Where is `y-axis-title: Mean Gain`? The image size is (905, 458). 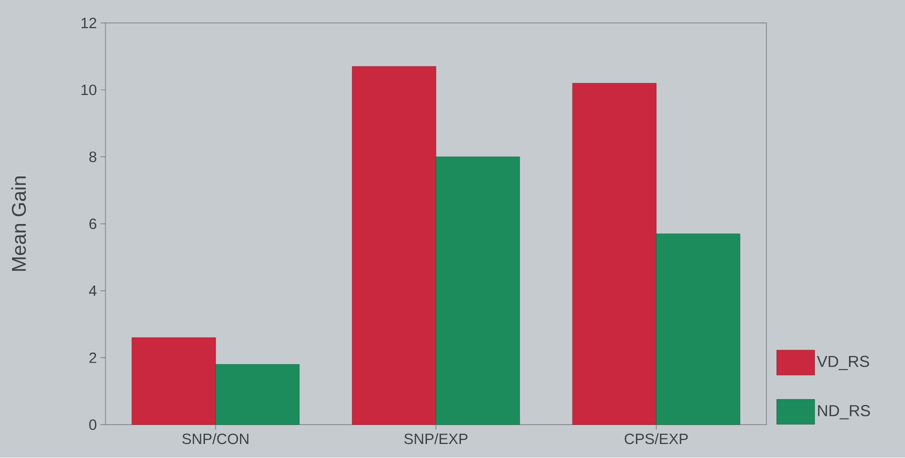 y-axis-title: Mean Gain is located at coordinates (18, 223).